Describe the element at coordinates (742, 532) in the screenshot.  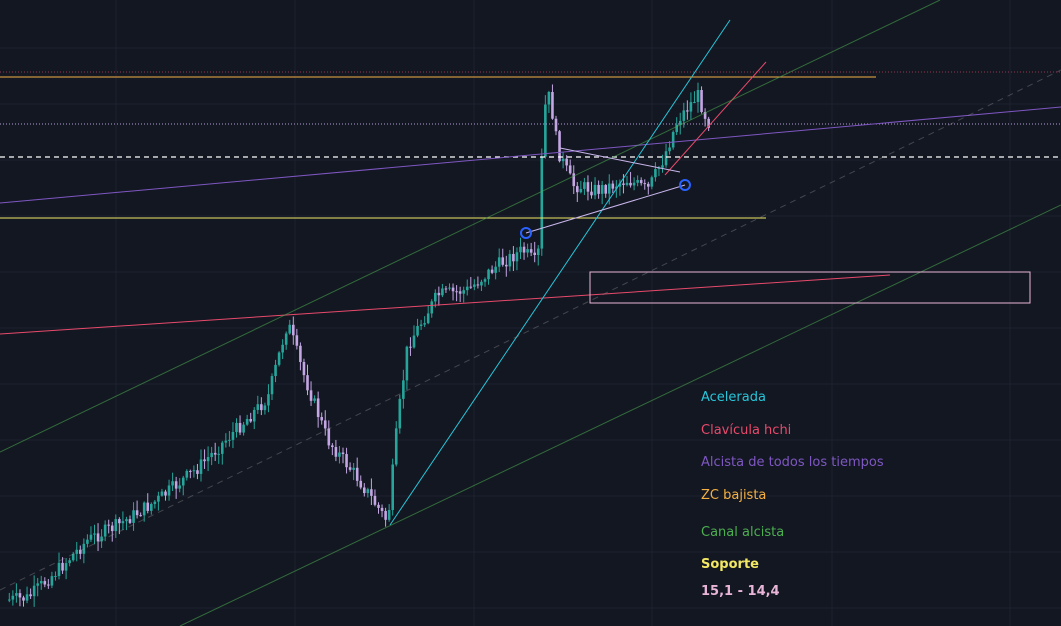
I see `legend-item-canal_alcista: Canal alcista` at that location.